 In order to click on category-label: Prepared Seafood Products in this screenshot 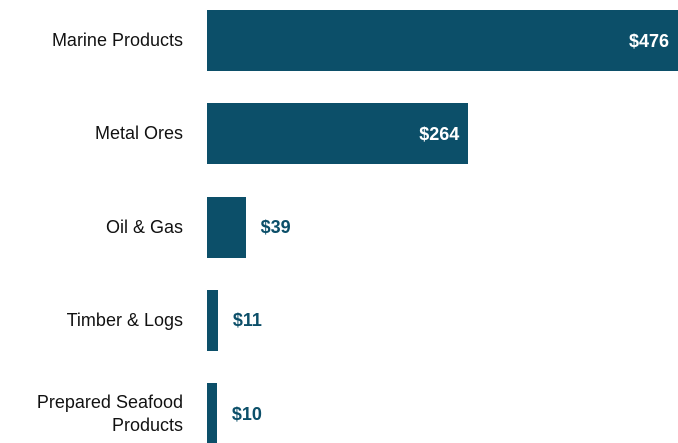, I will do `click(109, 413)`.